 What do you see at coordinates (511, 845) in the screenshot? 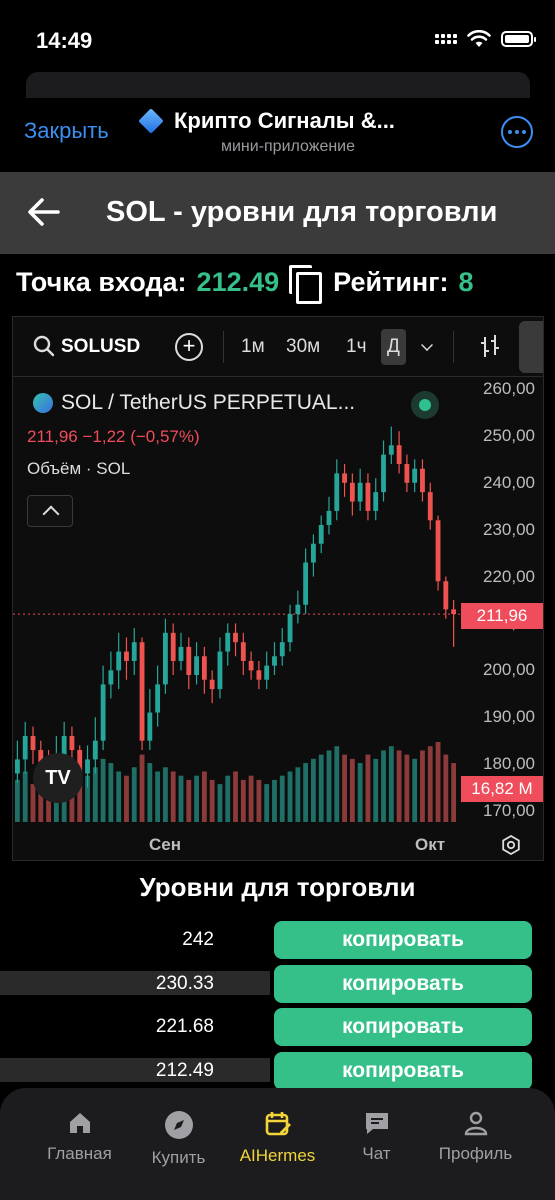
I see `chart-settings-icon` at bounding box center [511, 845].